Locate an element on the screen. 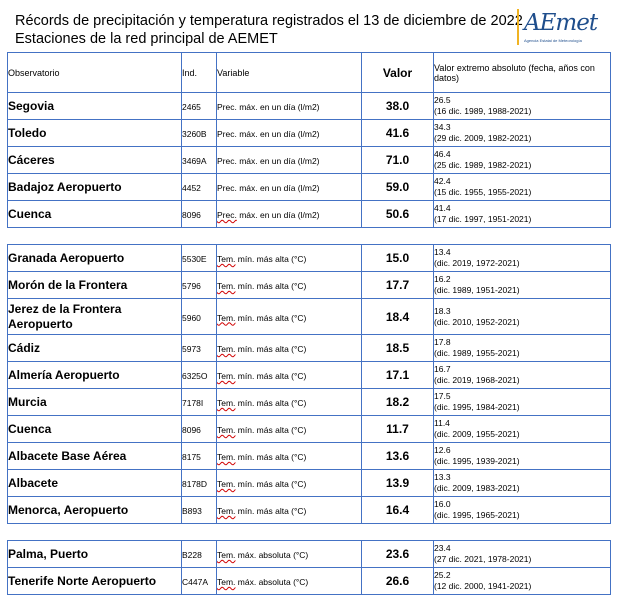 This screenshot has width=626, height=611. extremo-cell: 16.7 (dic. 2019, 1968-2021) is located at coordinates (522, 375).